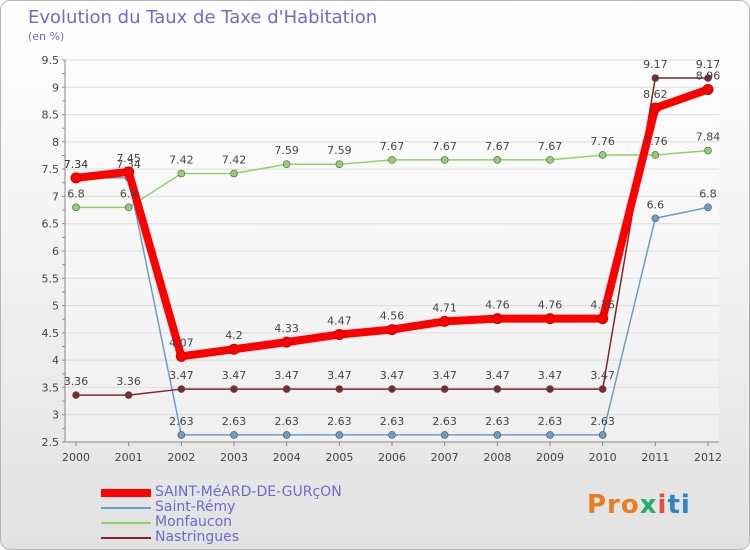  I want to click on data-label: 3.36, so click(128, 381).